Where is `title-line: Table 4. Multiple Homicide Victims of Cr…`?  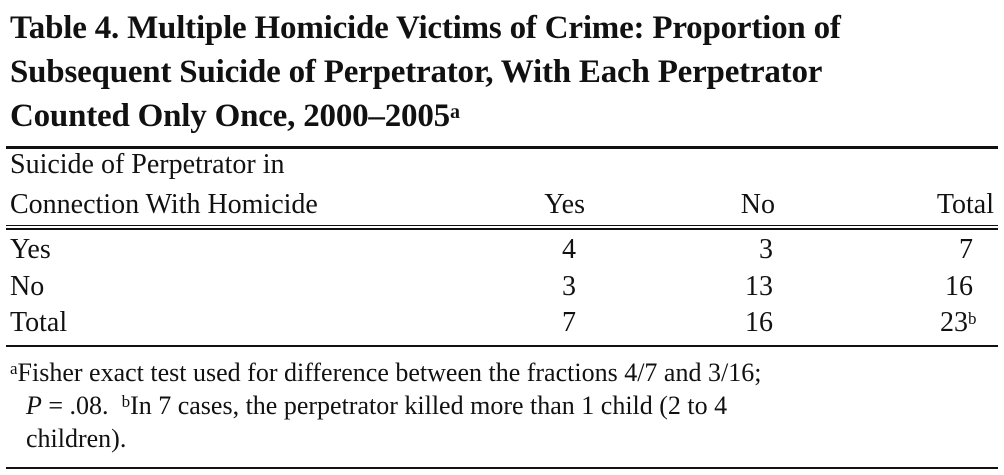
title-line: Table 4. Multiple Homicide Victims of Cr… is located at coordinates (425, 28).